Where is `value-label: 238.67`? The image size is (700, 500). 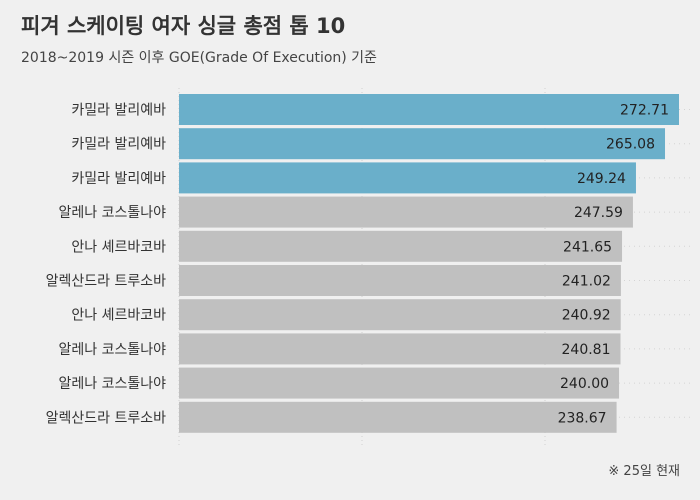 value-label: 238.67 is located at coordinates (582, 418).